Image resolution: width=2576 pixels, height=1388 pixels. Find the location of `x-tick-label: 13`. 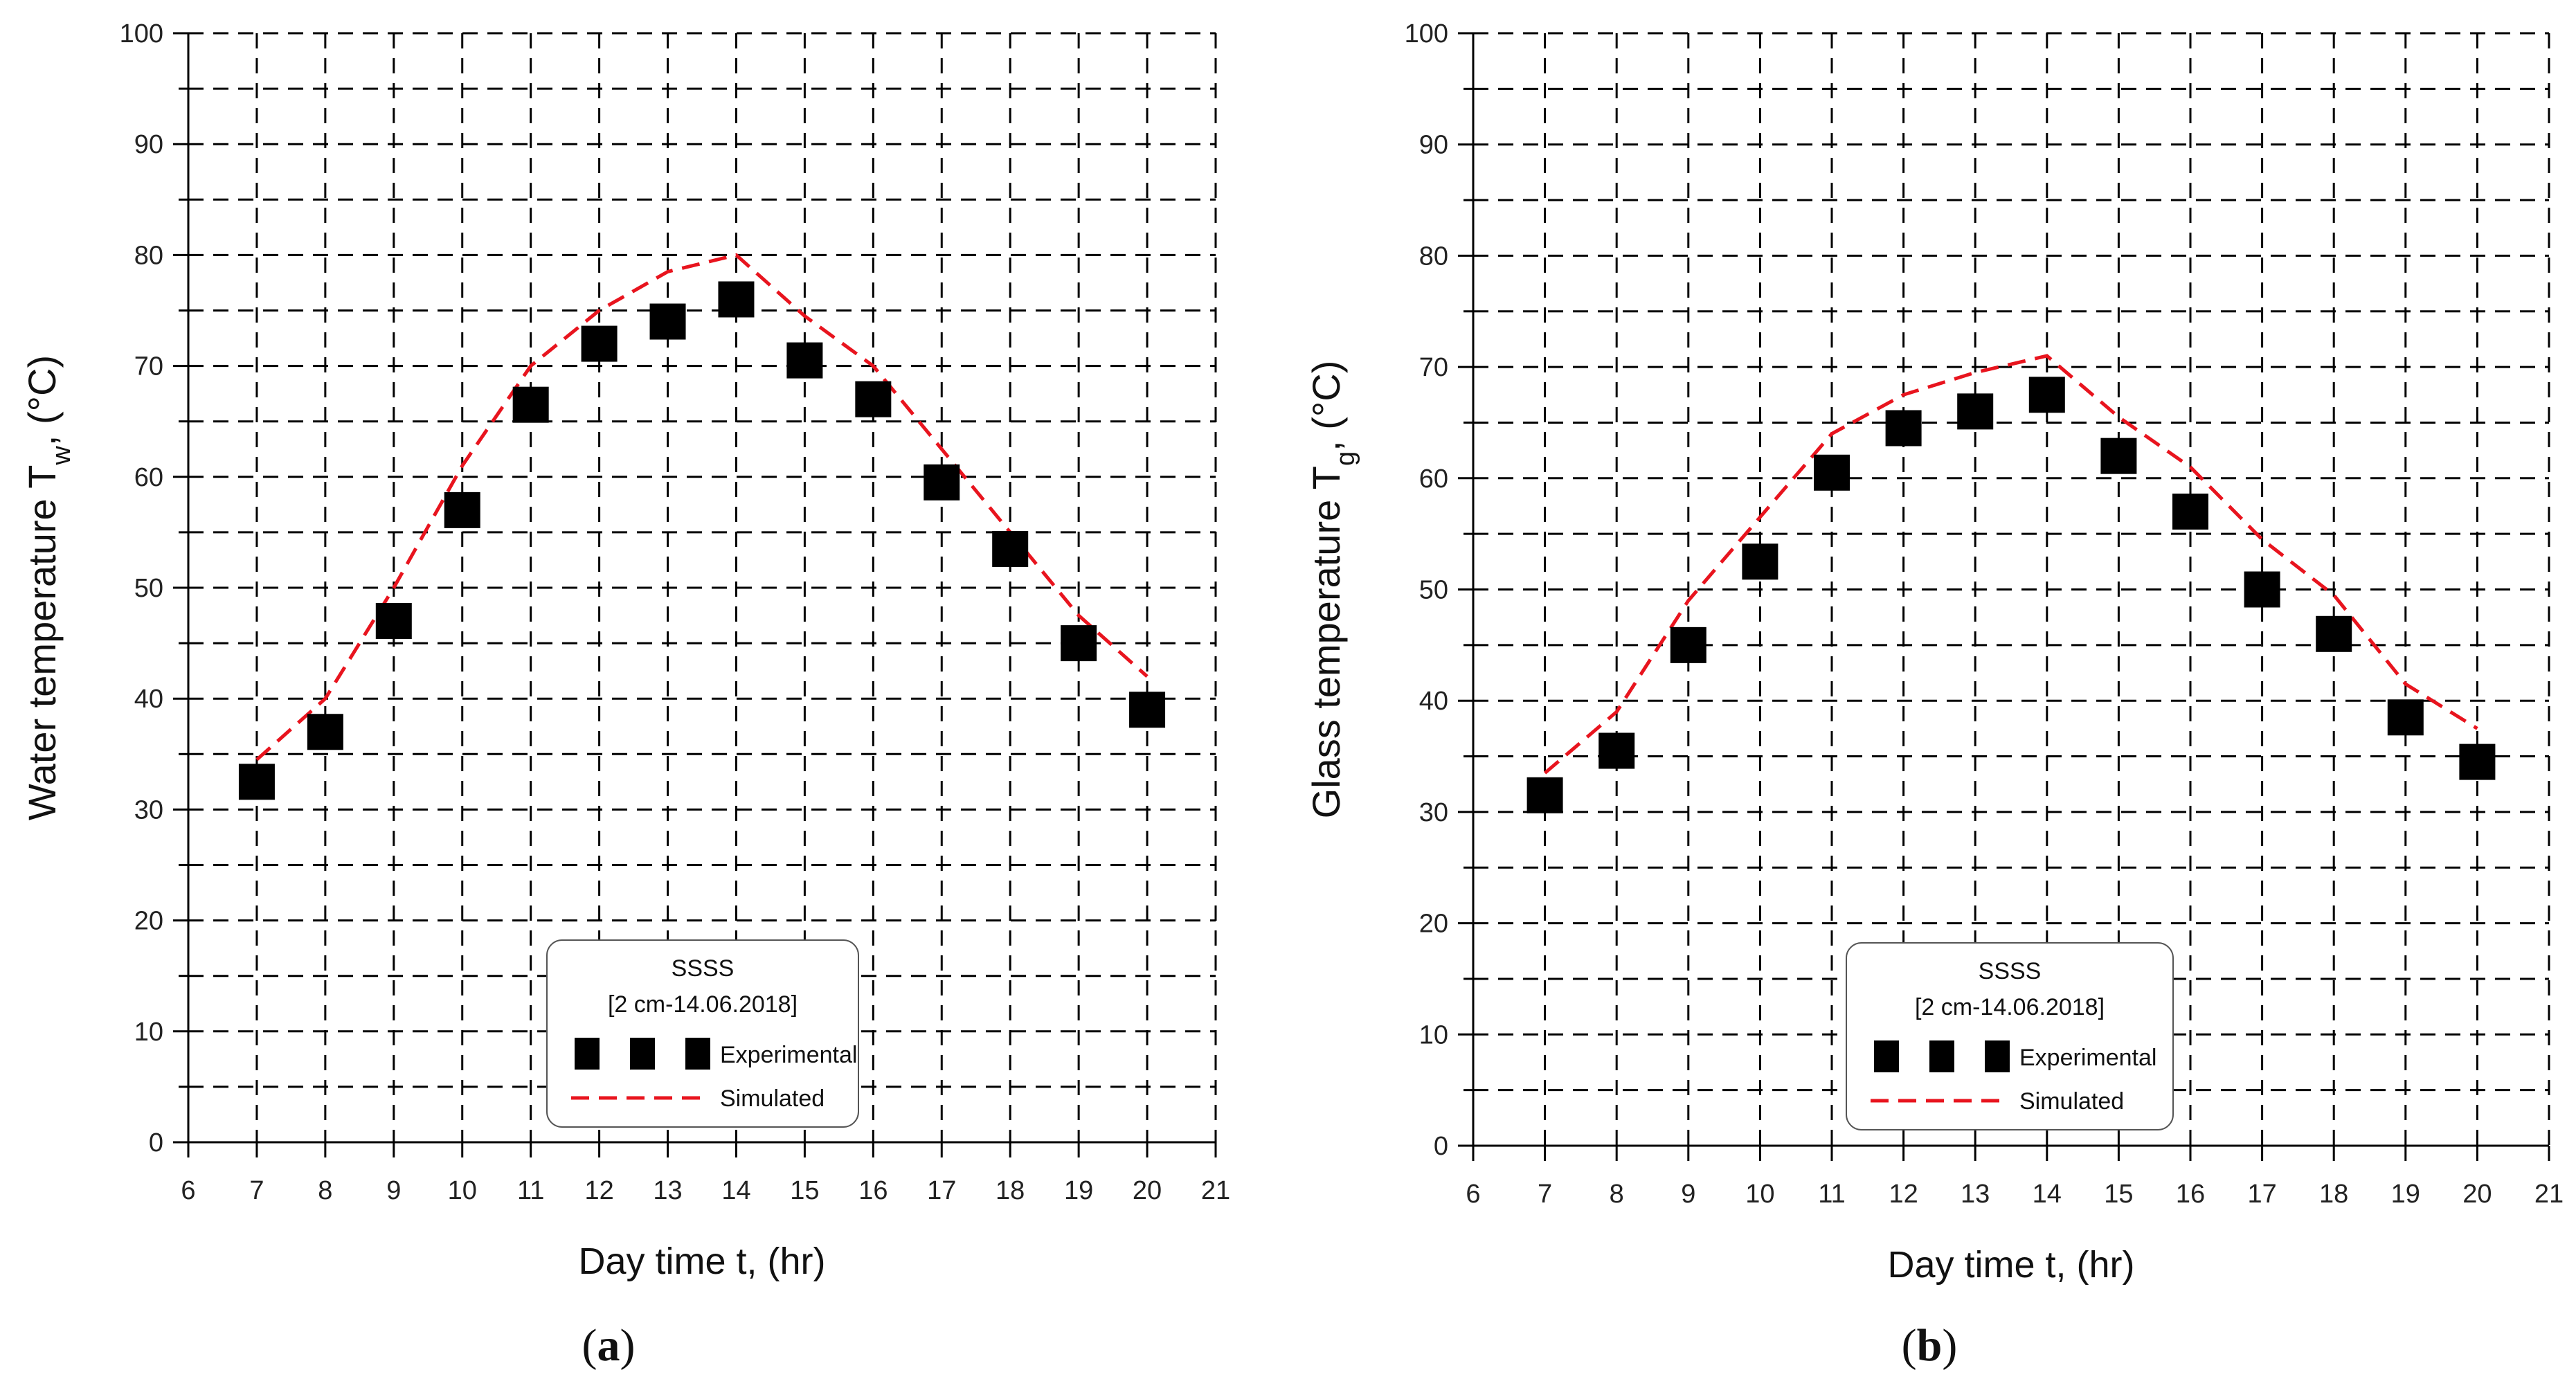

x-tick-label: 13 is located at coordinates (667, 1190).